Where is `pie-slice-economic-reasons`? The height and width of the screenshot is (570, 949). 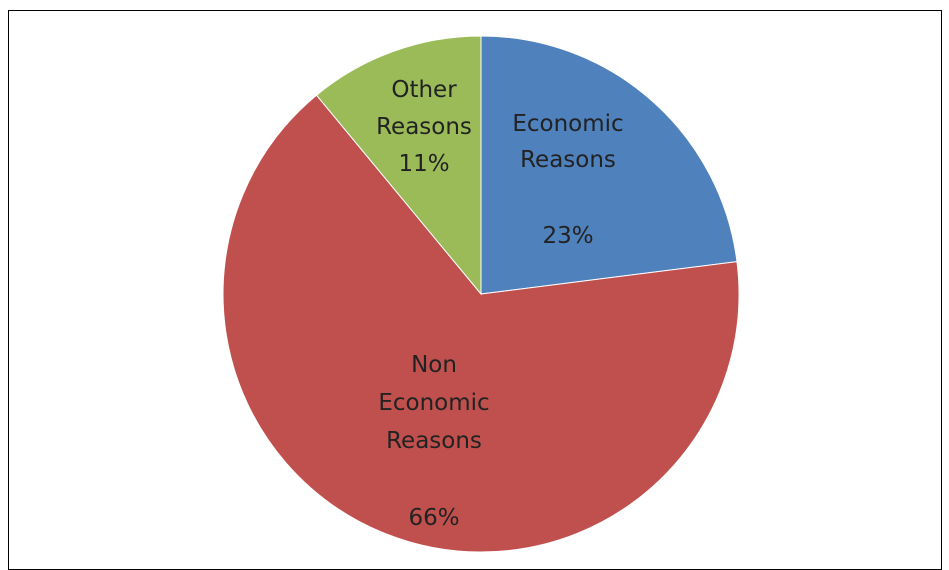 pie-slice-economic-reasons is located at coordinates (609, 165).